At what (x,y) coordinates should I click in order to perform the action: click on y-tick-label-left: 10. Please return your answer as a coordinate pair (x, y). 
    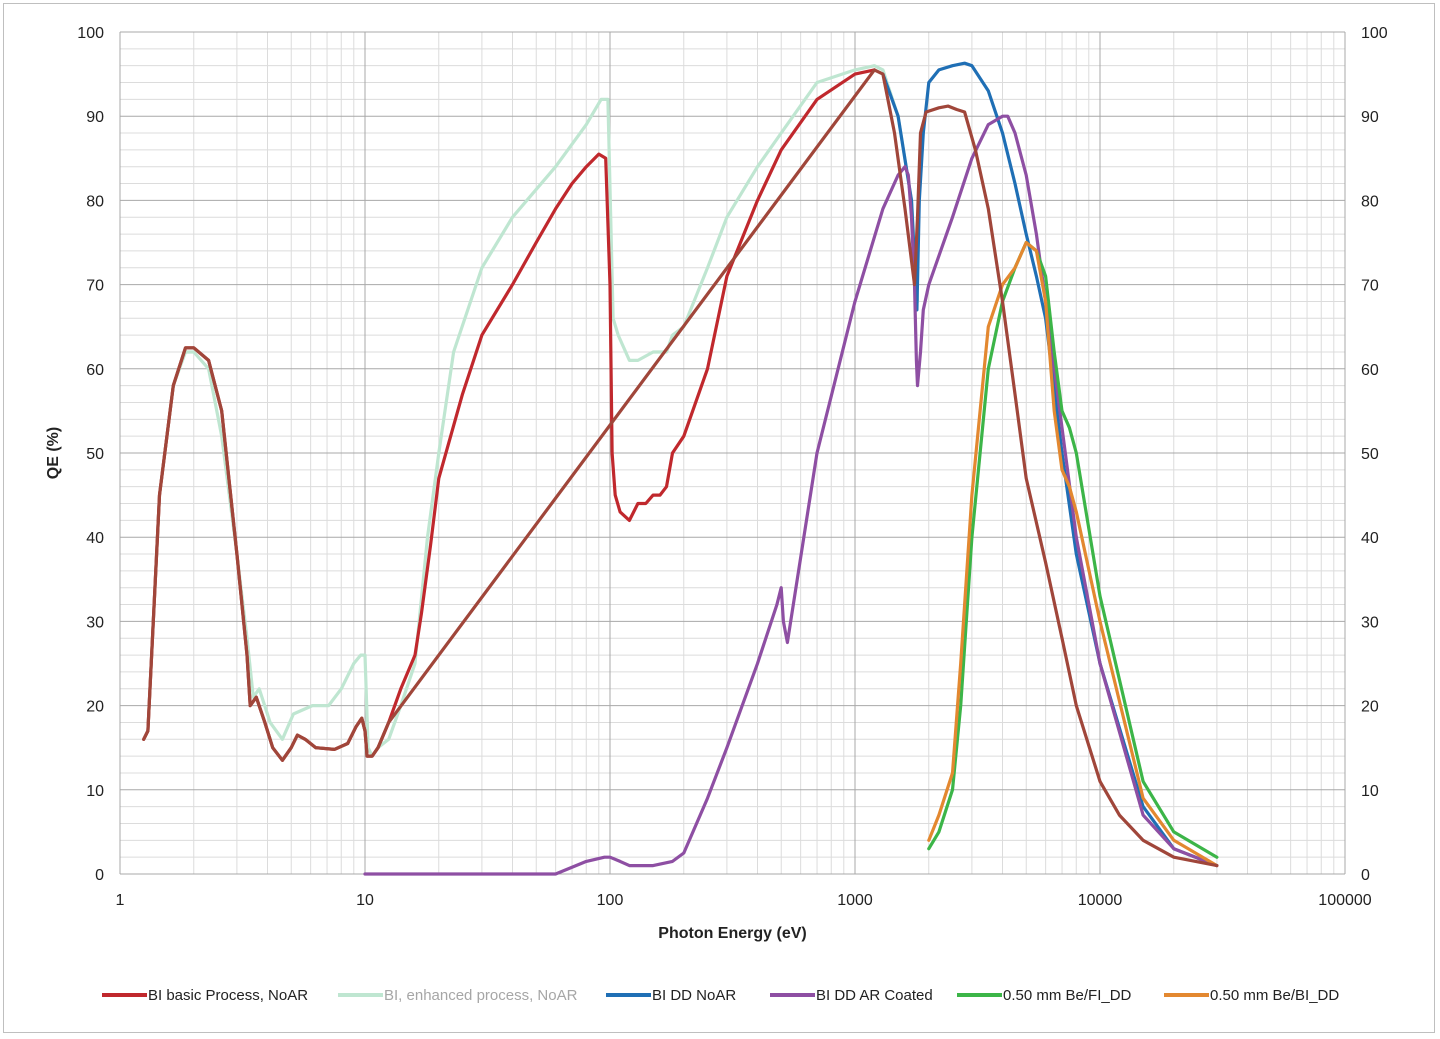
    Looking at the image, I should click on (95, 791).